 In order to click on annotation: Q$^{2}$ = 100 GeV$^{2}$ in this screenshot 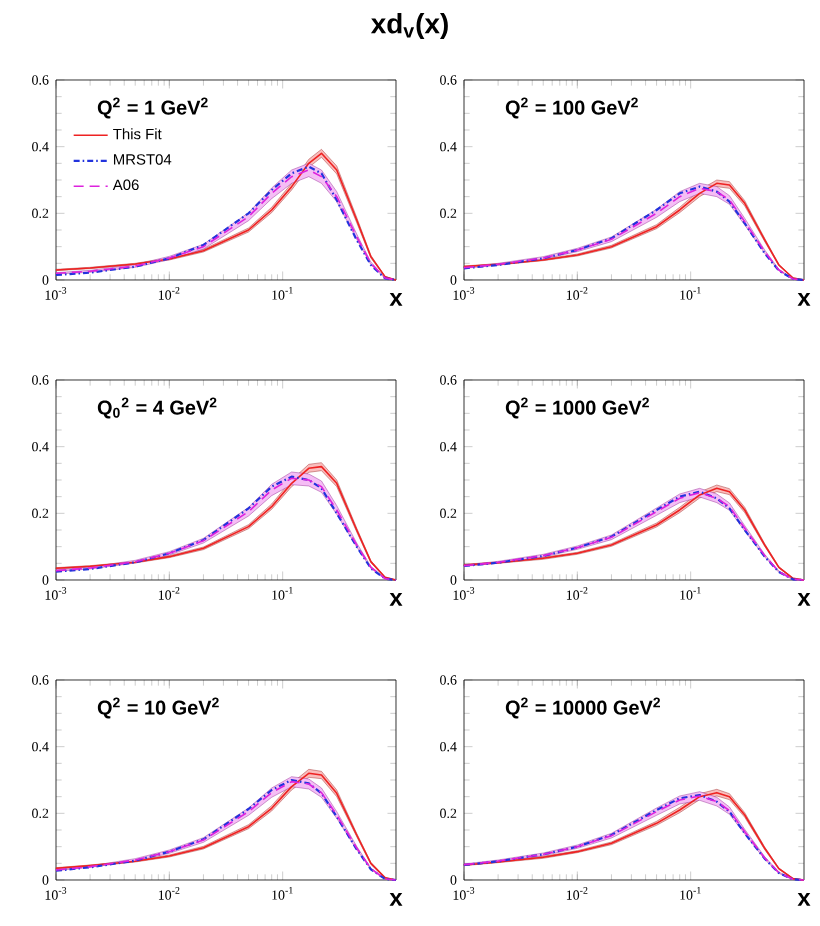, I will do `click(571, 108)`.